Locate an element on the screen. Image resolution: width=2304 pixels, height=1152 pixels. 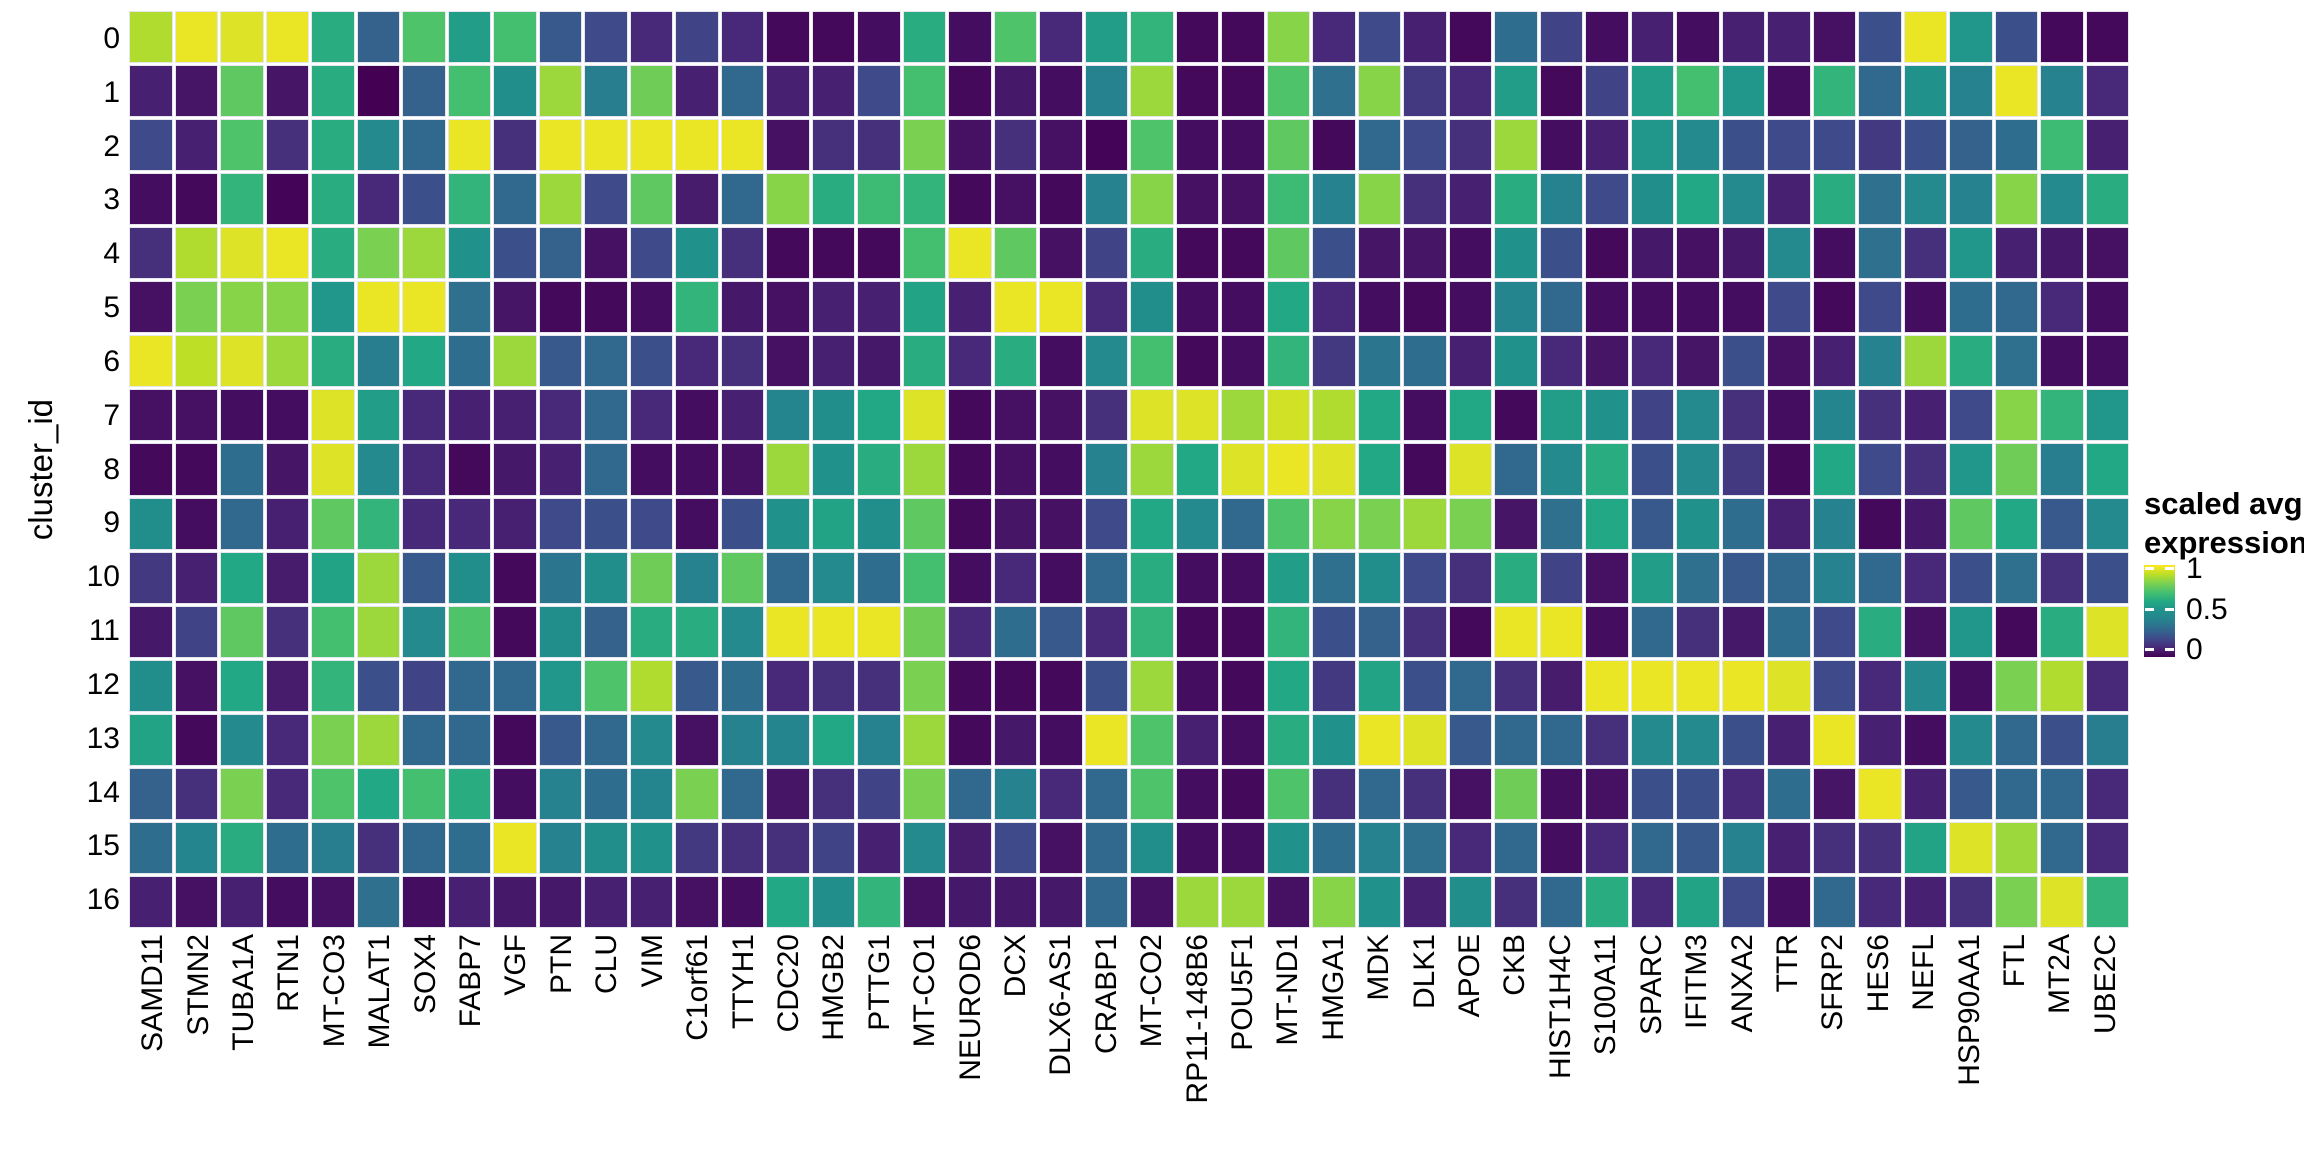
x-tick-label: DLK1 is located at coordinates (1423, 1042).